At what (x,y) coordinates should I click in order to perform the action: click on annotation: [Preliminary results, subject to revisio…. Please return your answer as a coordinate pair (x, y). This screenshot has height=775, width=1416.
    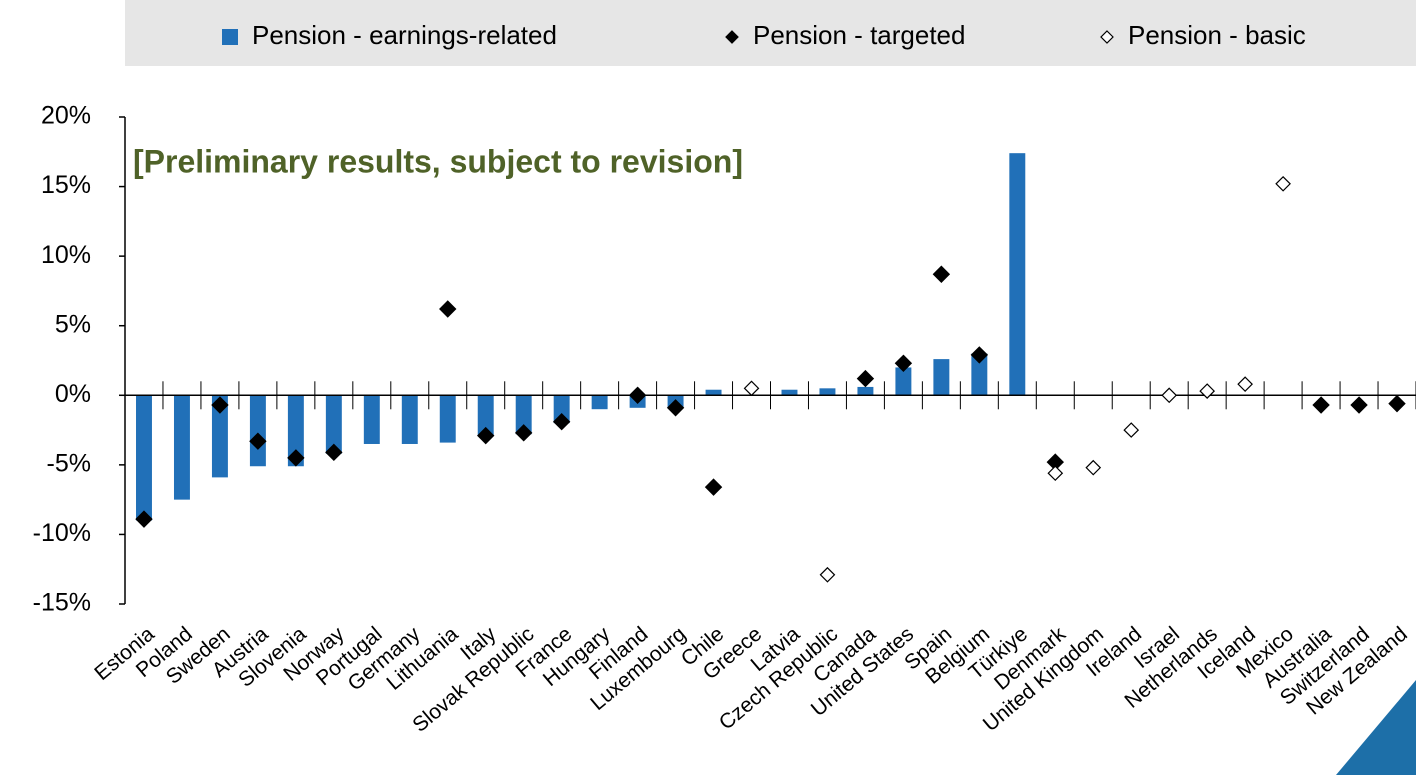
    Looking at the image, I should click on (438, 161).